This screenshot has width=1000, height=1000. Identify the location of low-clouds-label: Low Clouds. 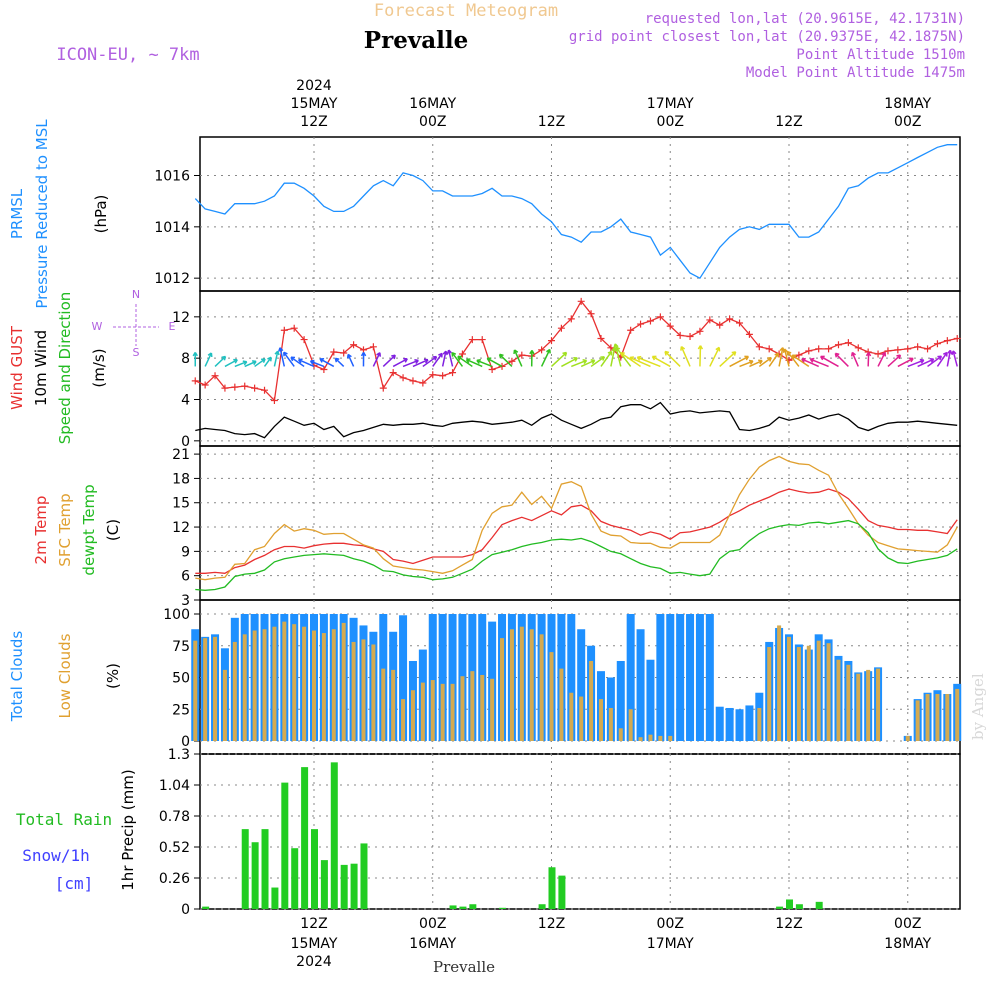
(65, 675).